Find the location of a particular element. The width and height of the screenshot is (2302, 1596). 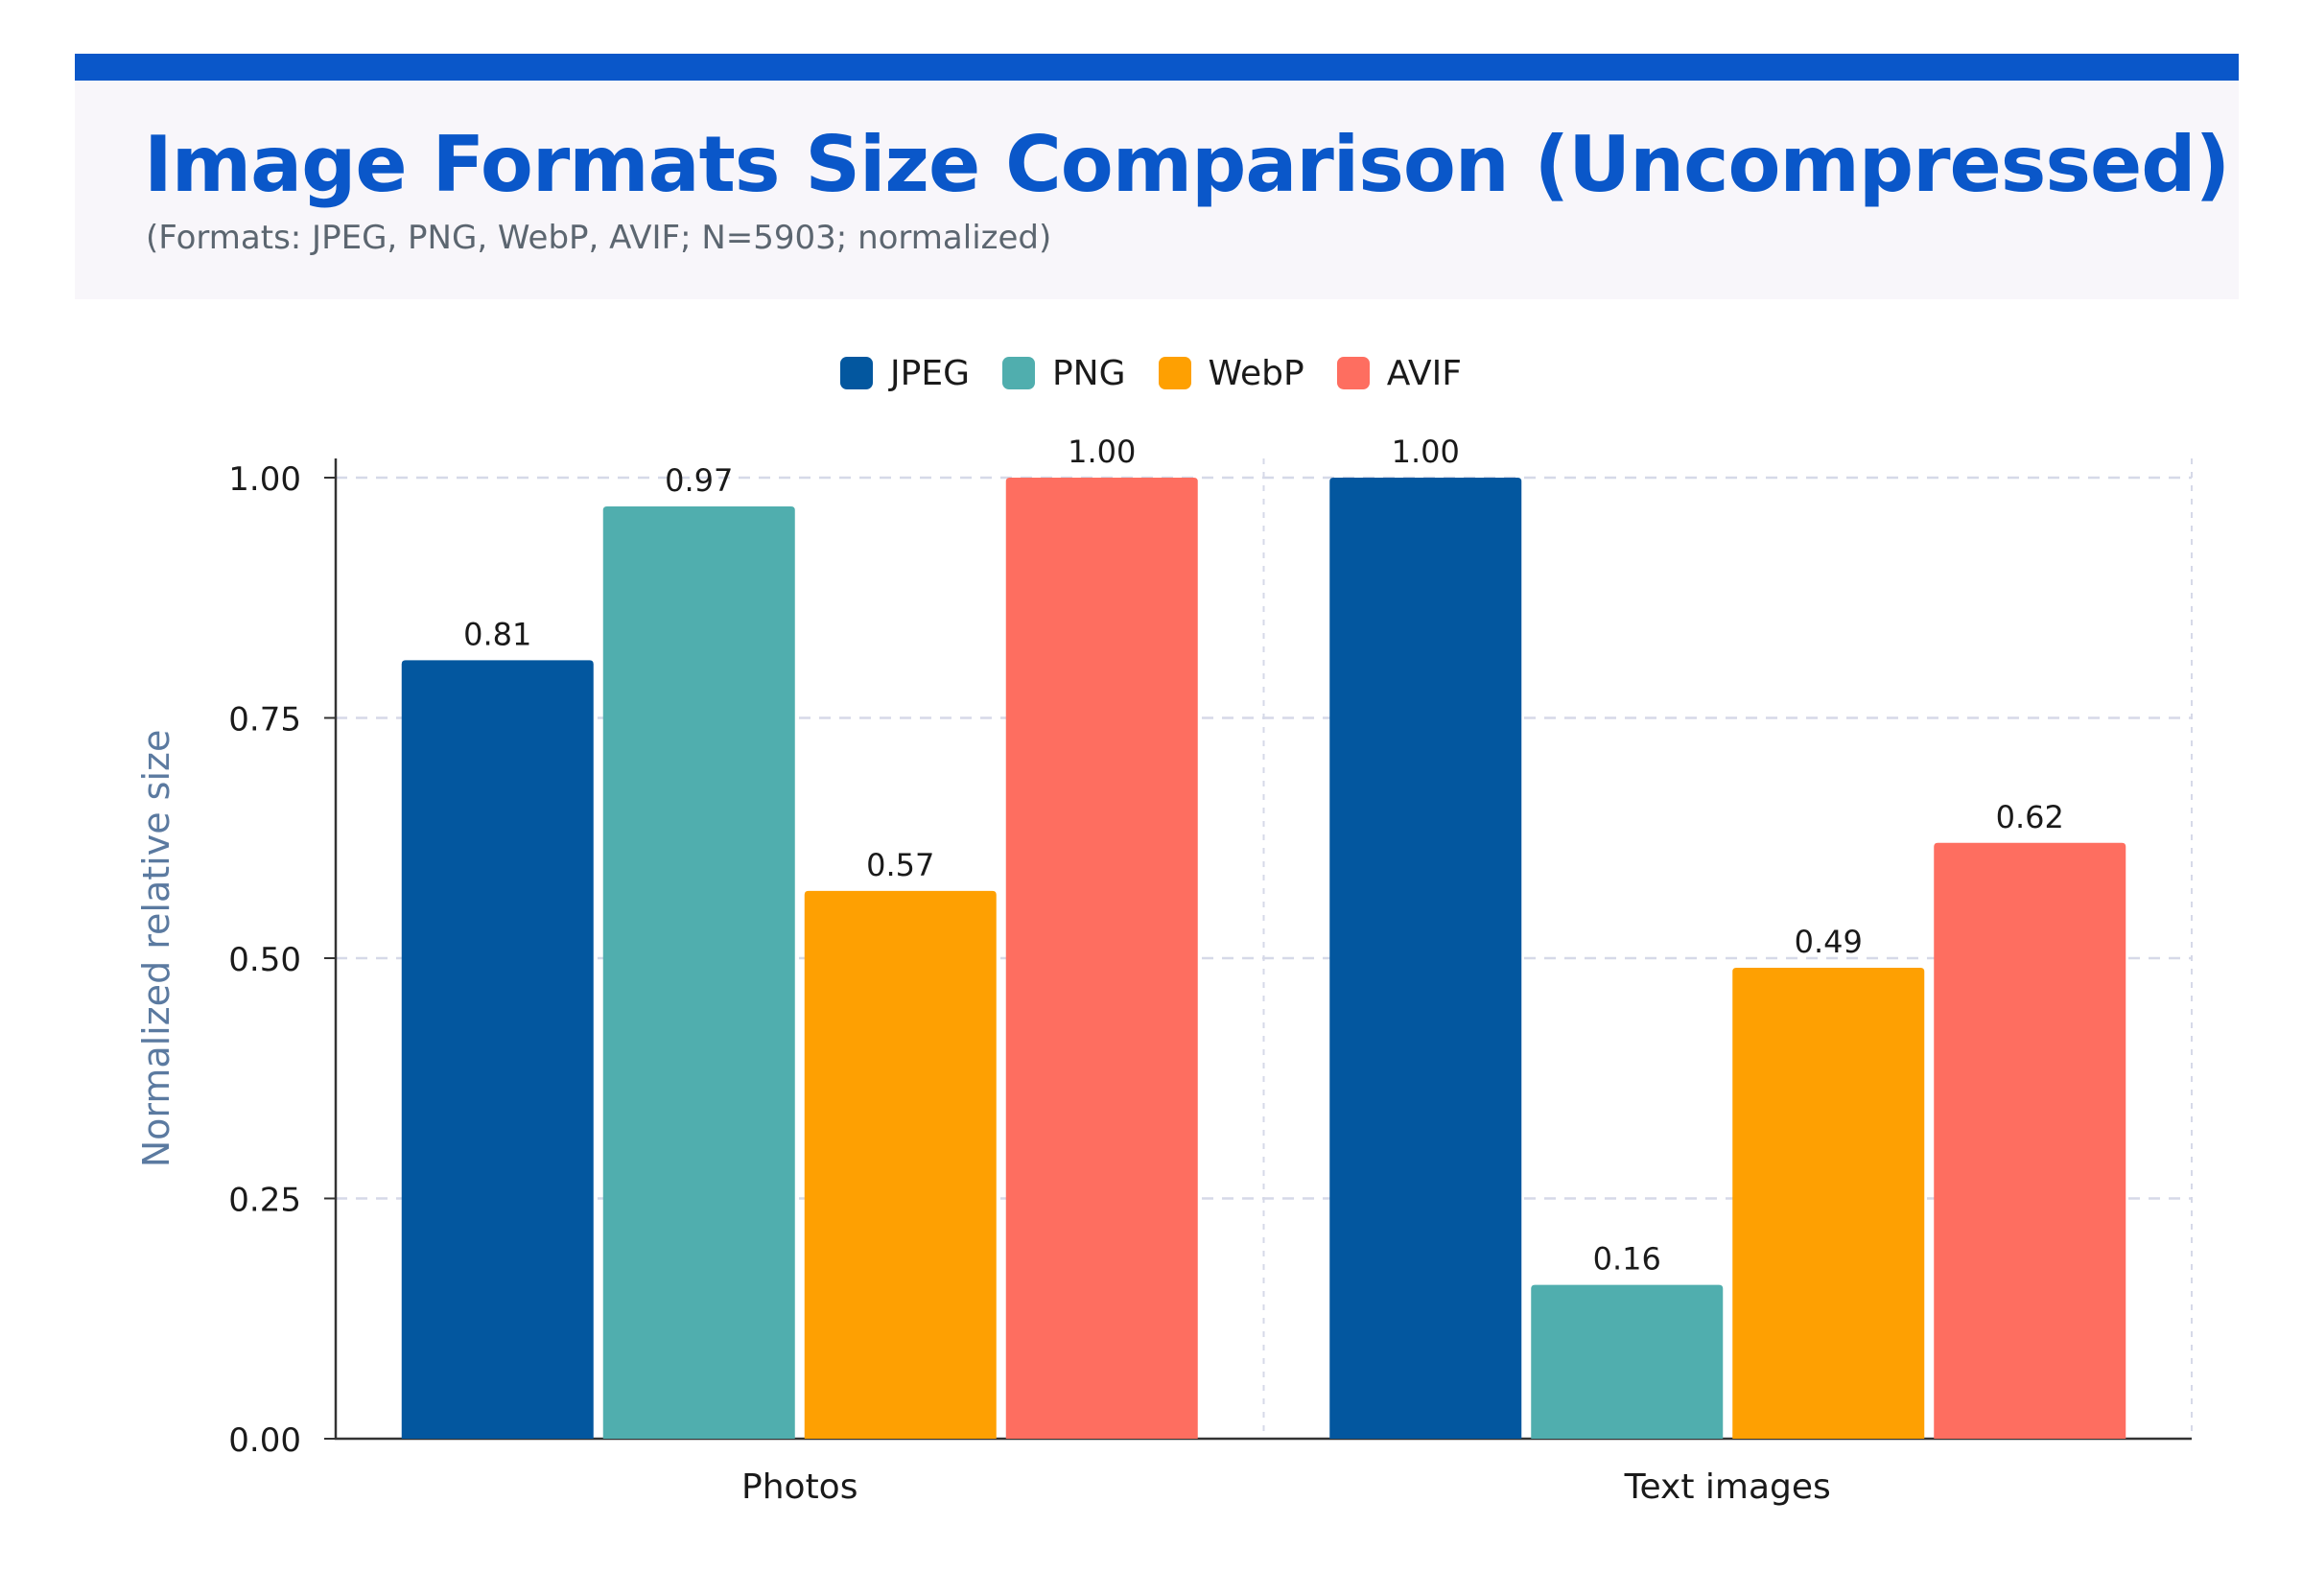

y-tick-label: 0.75 is located at coordinates (264, 720).